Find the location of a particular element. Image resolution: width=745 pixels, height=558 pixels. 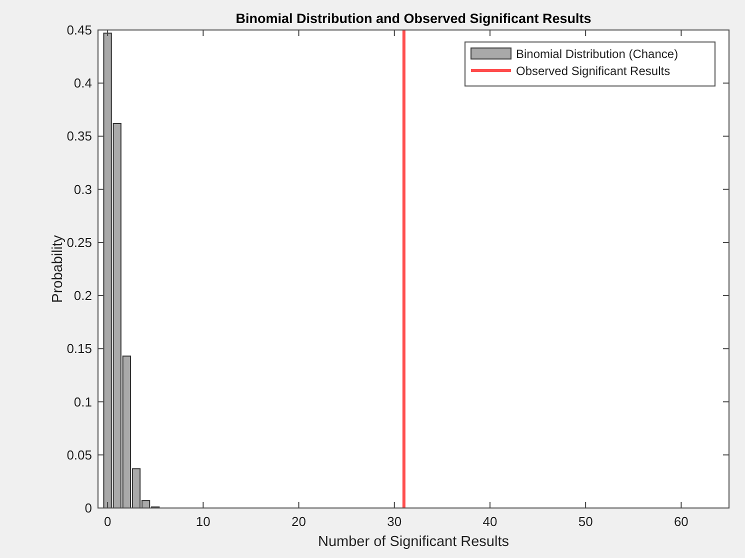

x-tick-label: 60 is located at coordinates (681, 521).